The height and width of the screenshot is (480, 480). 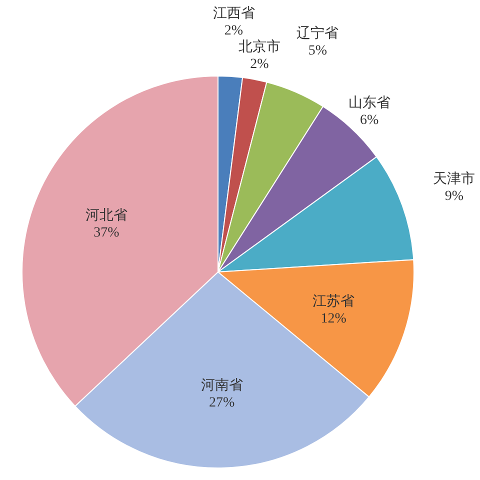 What do you see at coordinates (317, 34) in the screenshot?
I see `slice-label: 辽宁省` at bounding box center [317, 34].